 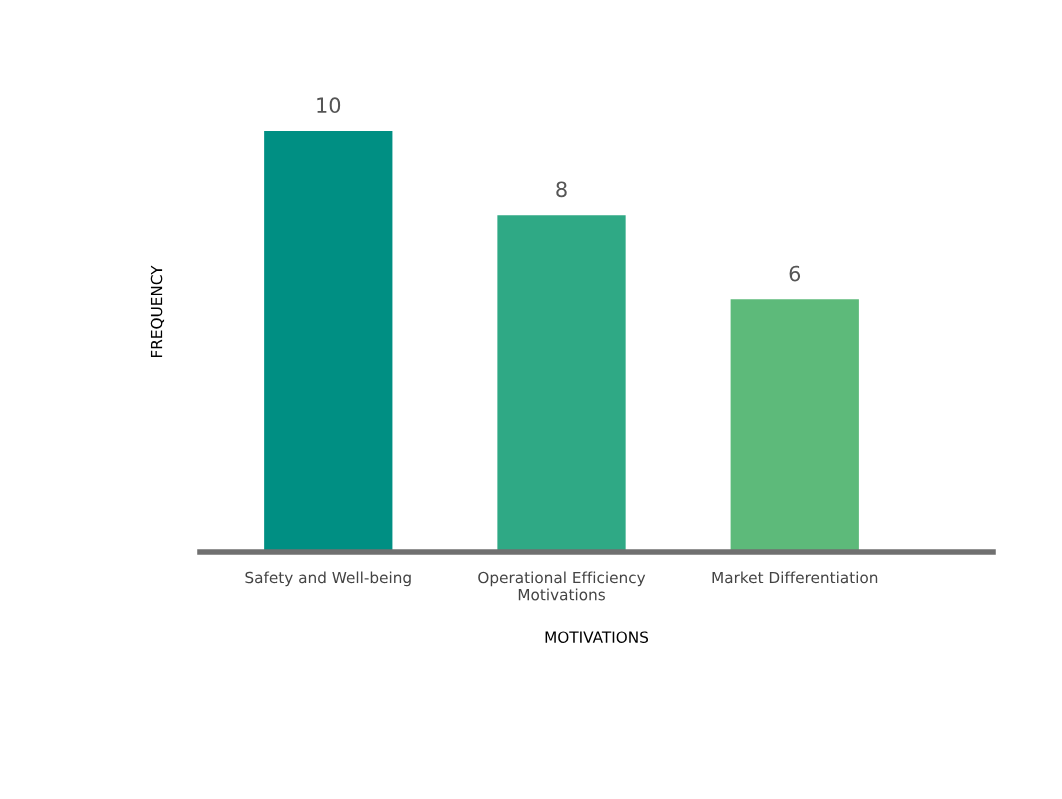 What do you see at coordinates (795, 273) in the screenshot?
I see `data-label: 6` at bounding box center [795, 273].